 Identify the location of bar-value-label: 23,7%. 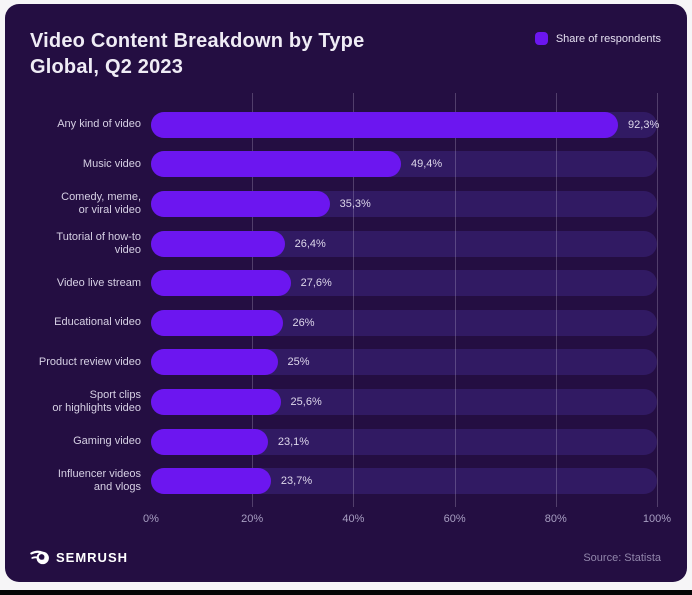
(296, 481).